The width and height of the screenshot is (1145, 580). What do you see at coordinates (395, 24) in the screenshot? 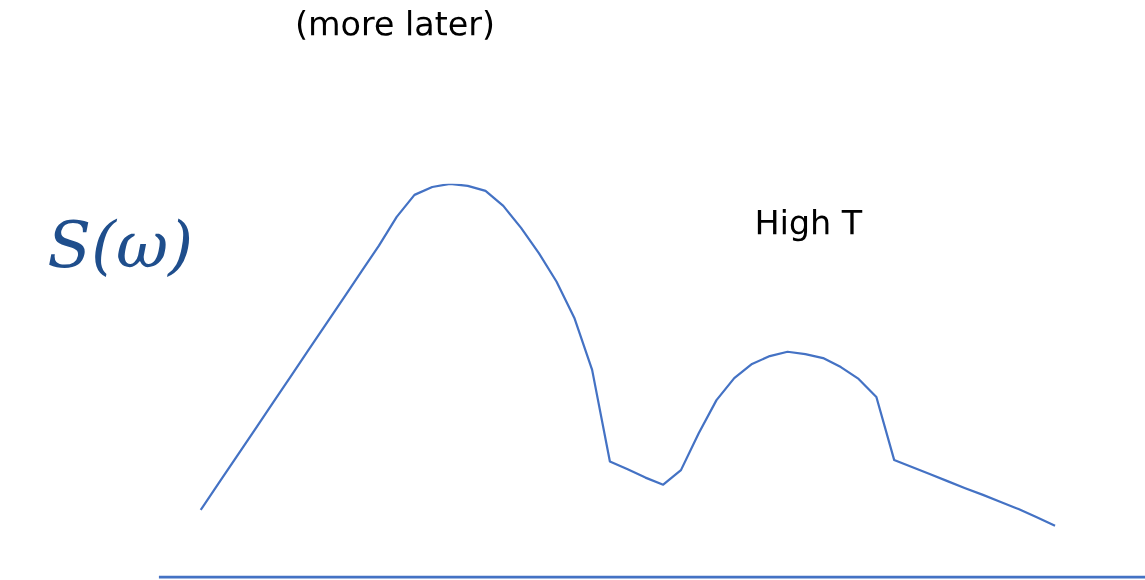
I see `chart-title: (more later)` at bounding box center [395, 24].